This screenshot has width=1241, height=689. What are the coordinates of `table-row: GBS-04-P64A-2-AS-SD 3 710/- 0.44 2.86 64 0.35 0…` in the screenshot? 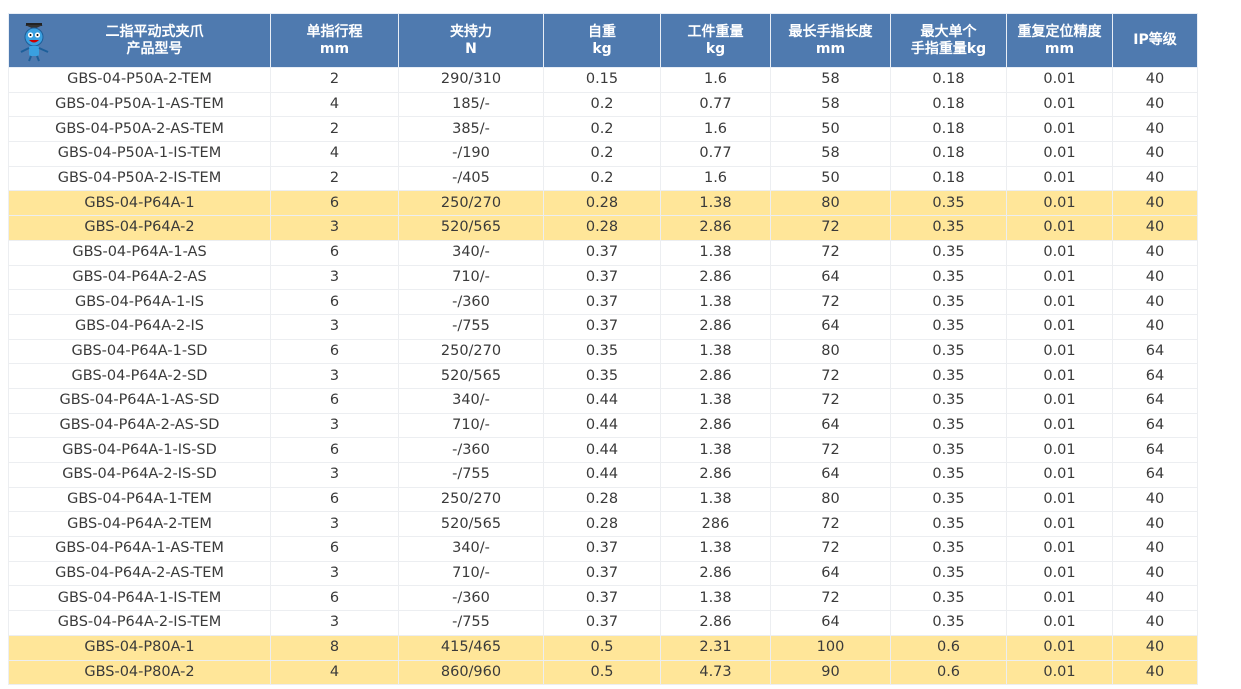 It's located at (603, 425).